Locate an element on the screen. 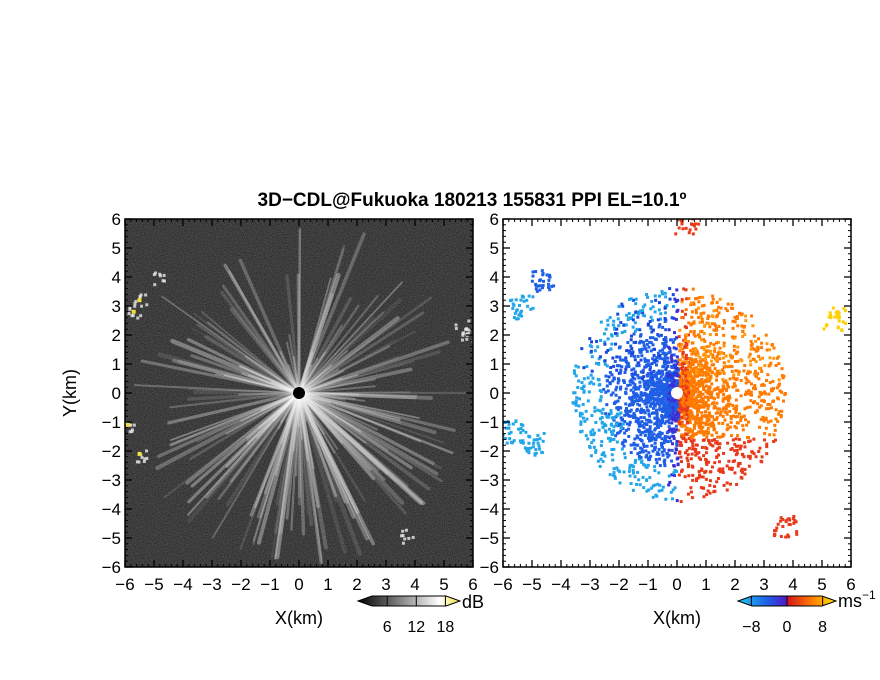  y-tick-label: 0 is located at coordinates (494, 393).